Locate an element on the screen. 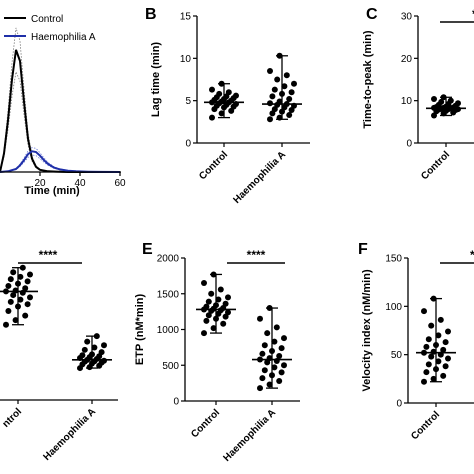 The width and height of the screenshot is (474, 474). y-tick-label-c-0: 0 is located at coordinates (409, 144).